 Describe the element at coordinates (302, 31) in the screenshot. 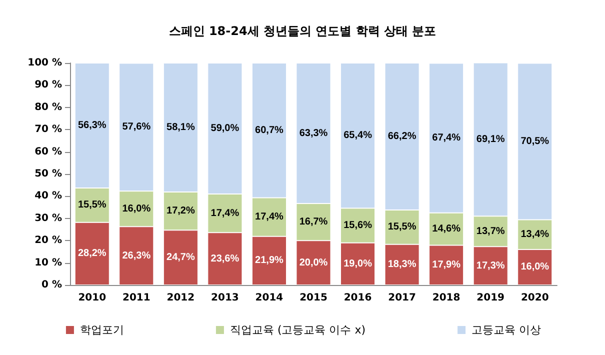

I see `chart-title: 스페인 18-24세 청년들의 연도별 학력 상태 분포` at that location.